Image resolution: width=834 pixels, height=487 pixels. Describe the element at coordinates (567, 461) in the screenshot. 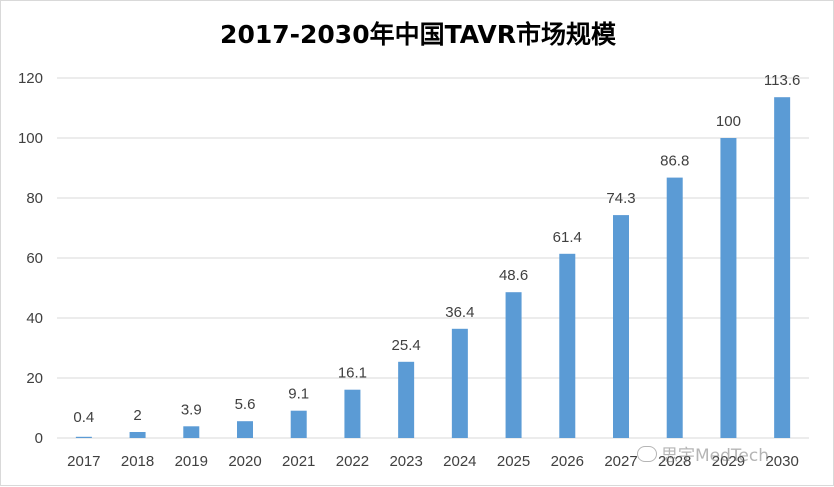

I see `x-tick-label: 2026` at that location.